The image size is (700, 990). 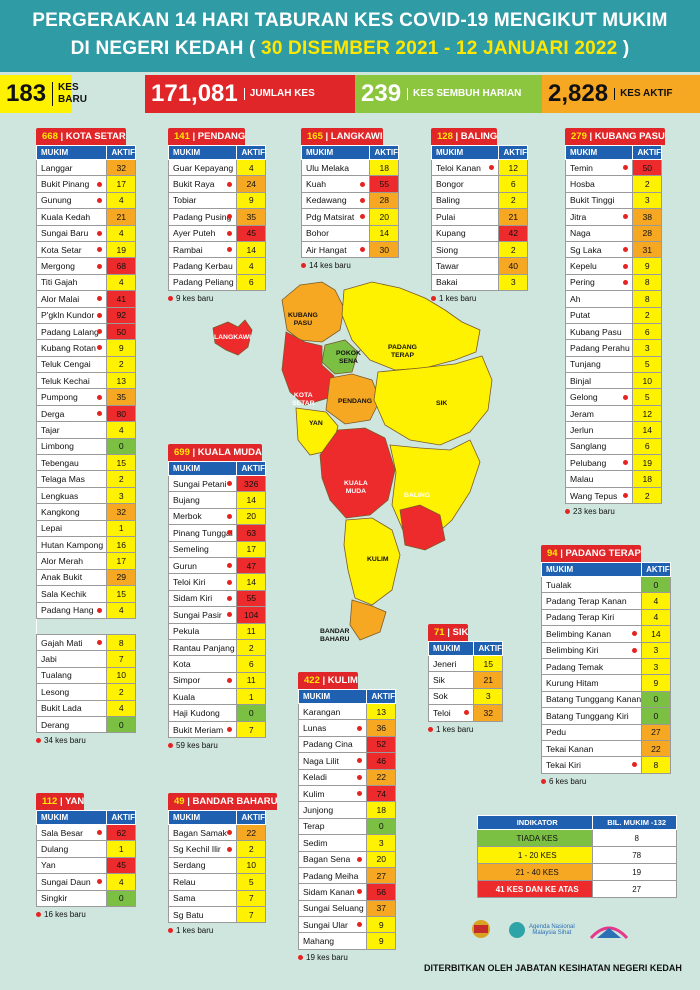 I want to click on mukim-name: Kupang, so click(x=465, y=233).